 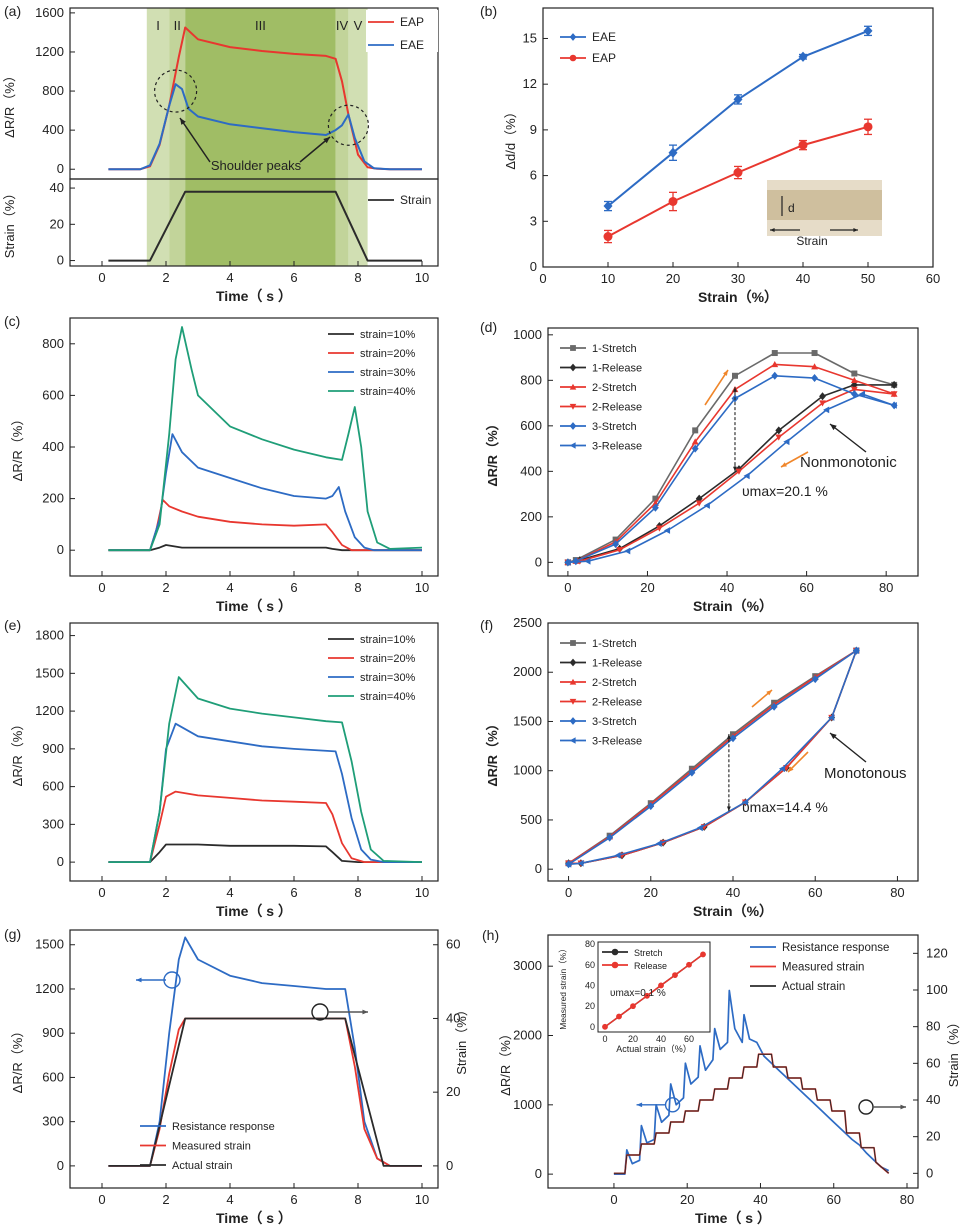 I want to click on panel-e-ytick-label: 1800, so click(x=49, y=635).